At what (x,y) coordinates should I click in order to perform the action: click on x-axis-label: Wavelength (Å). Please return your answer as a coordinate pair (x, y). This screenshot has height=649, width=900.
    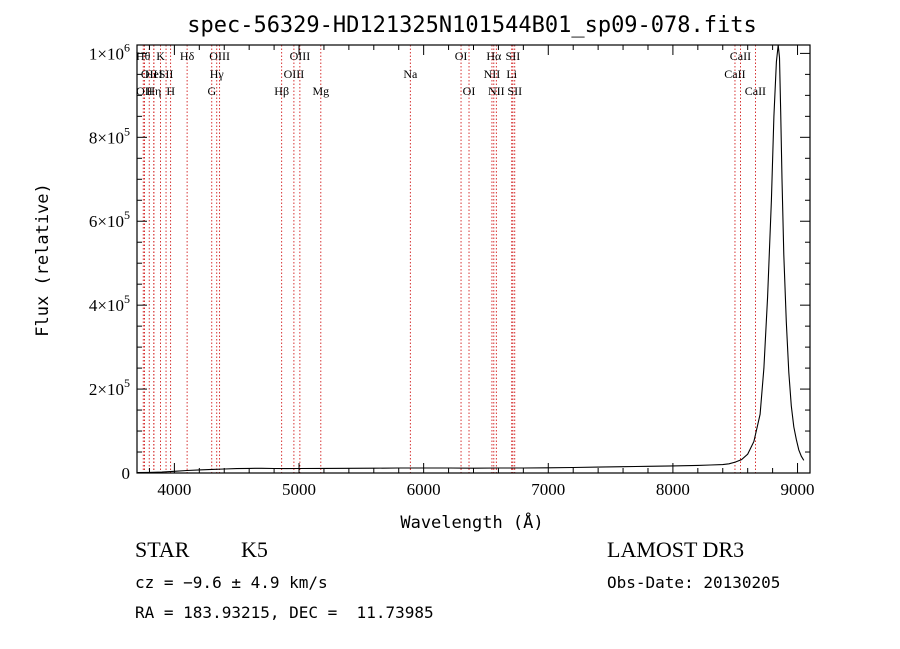
    Looking at the image, I should click on (471, 522).